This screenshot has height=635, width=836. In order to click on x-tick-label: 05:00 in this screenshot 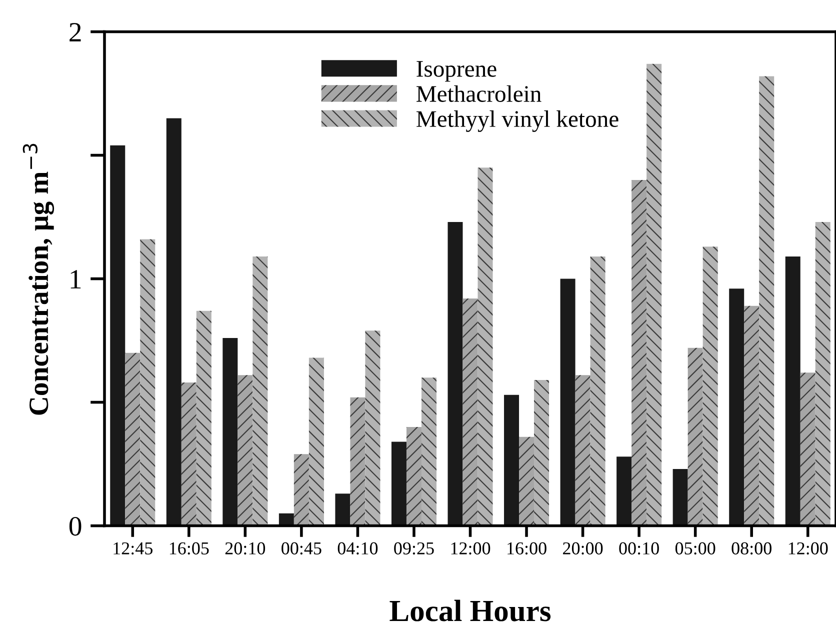, I will do `click(695, 548)`.